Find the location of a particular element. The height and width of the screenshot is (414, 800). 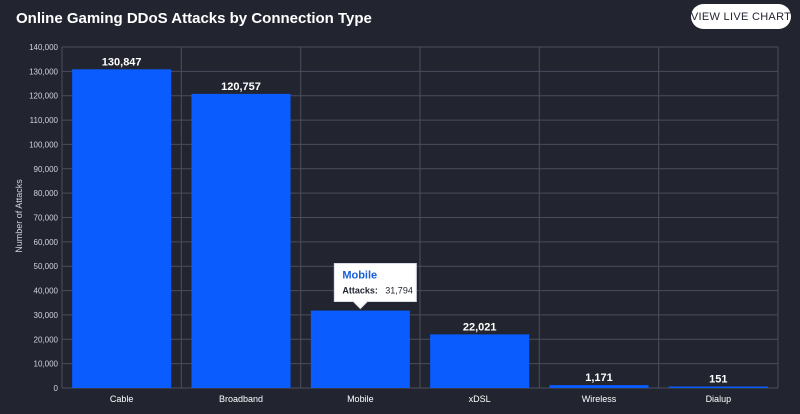

y-tick-label: 110,000 is located at coordinates (44, 120).